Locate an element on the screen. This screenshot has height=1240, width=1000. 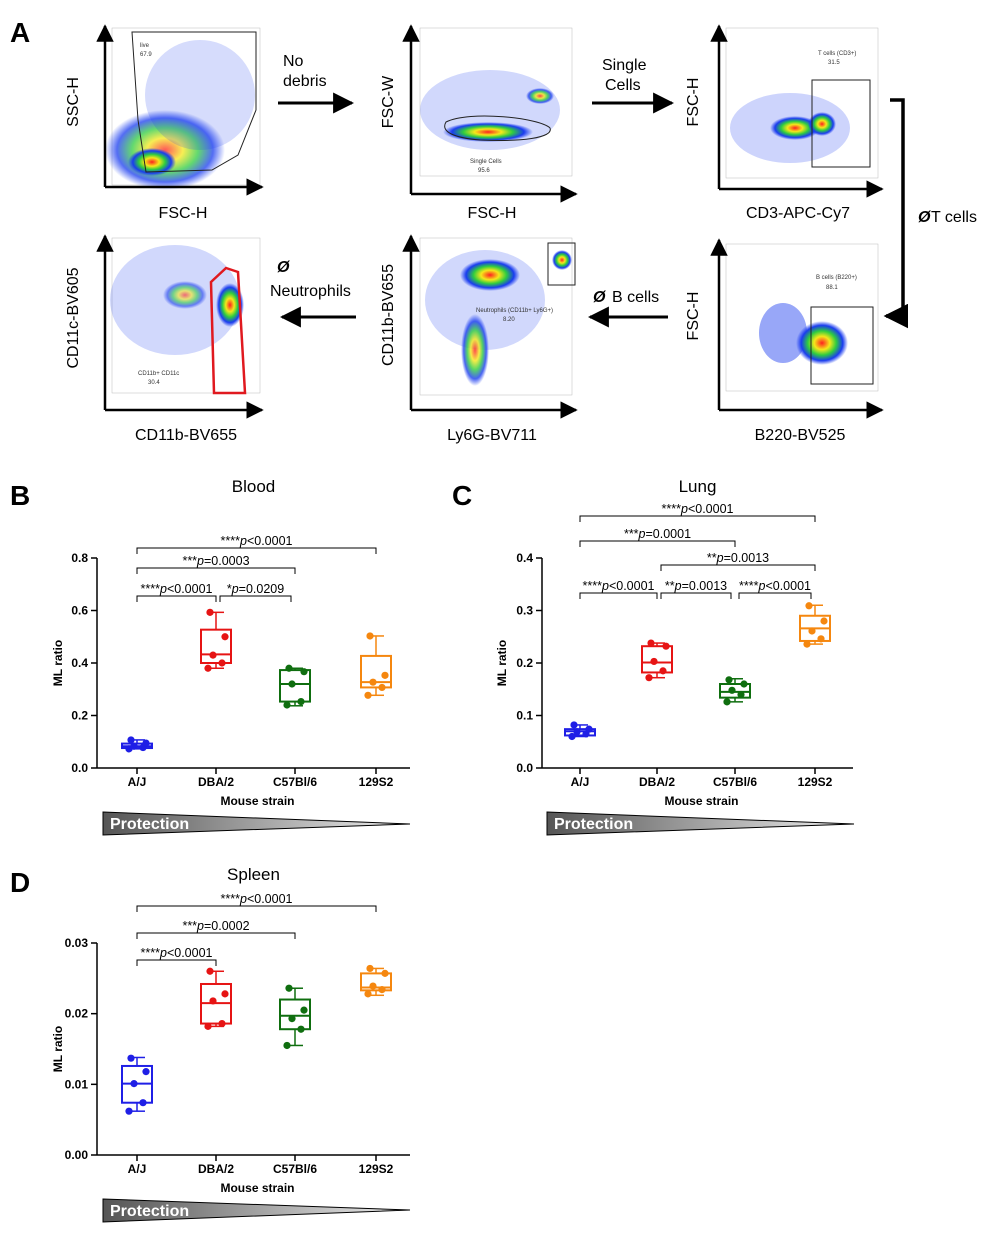
y-tick-label: 0.01 is located at coordinates (77, 1084).